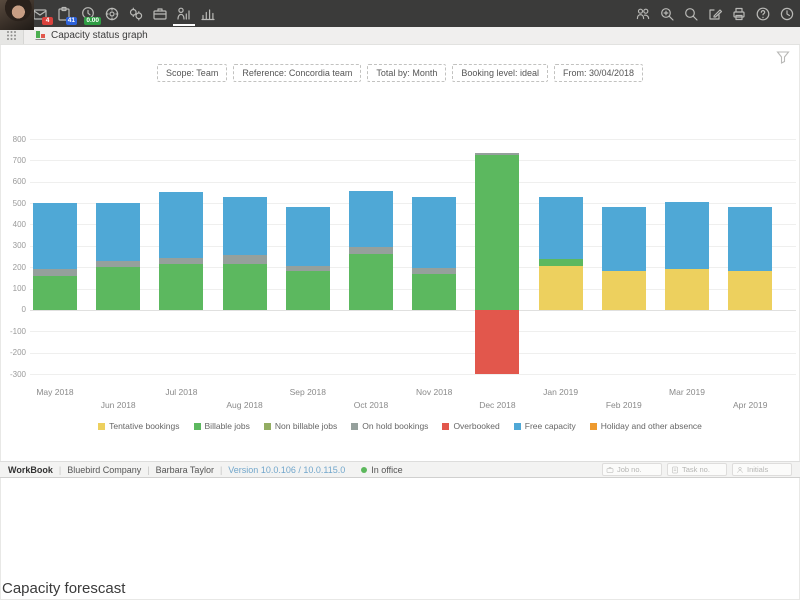 The width and height of the screenshot is (800, 600). I want to click on legend-item: Tentative bookings, so click(139, 426).